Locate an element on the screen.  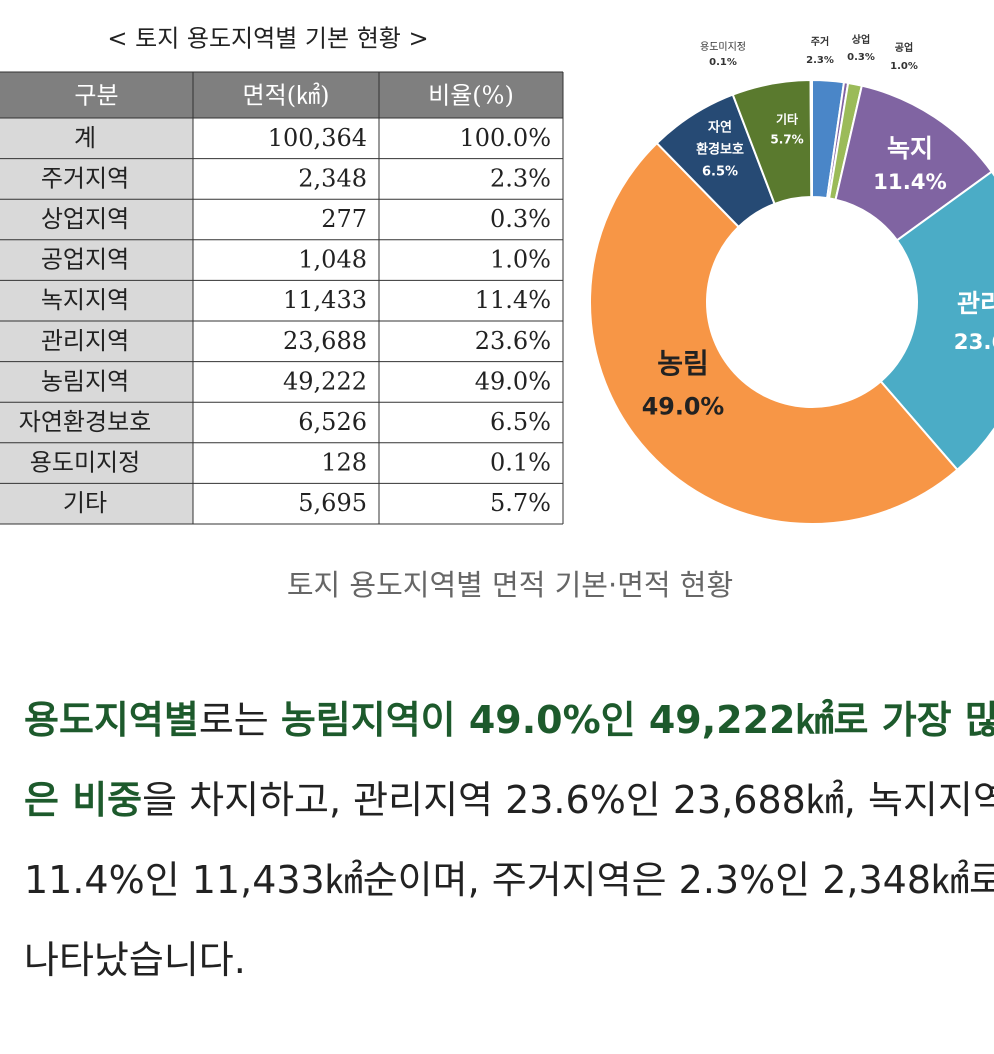
table-cell: 농림지역 is located at coordinates (85, 381).